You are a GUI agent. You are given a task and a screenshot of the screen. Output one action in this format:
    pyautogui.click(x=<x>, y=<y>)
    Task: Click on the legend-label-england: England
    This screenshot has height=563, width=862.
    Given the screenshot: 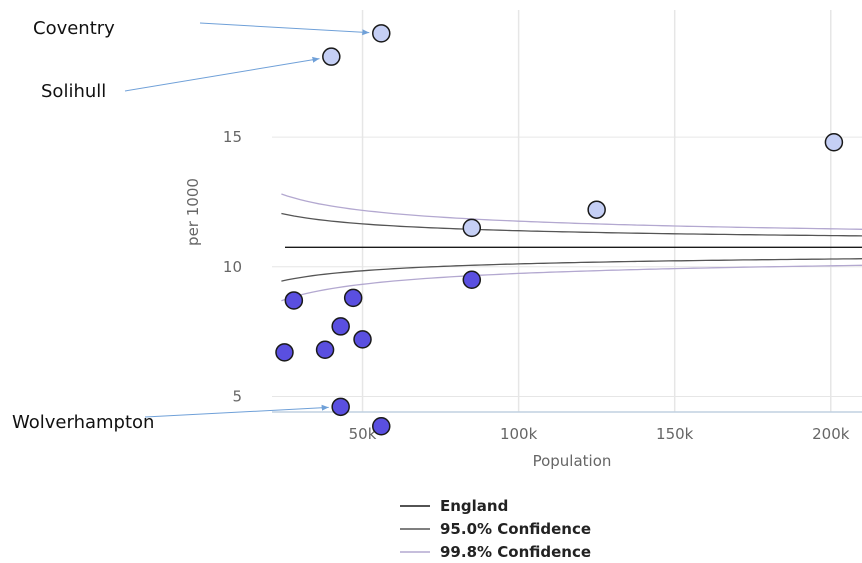 What is the action you would take?
    pyautogui.click(x=474, y=506)
    